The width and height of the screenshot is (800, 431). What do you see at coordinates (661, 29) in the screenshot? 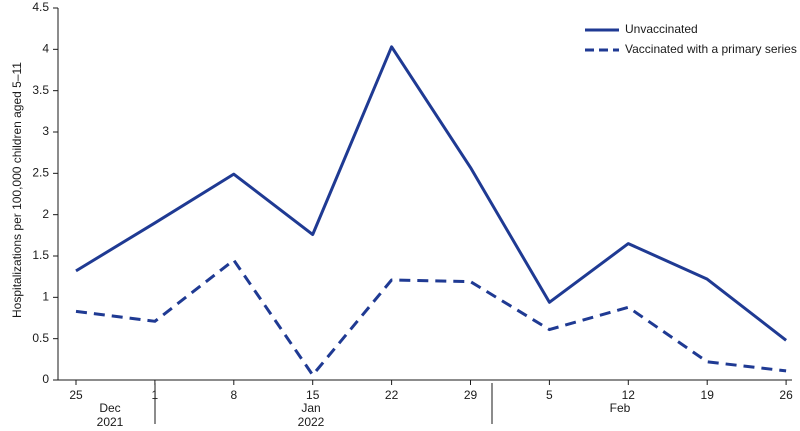
I see `legend-label: Unvaccinated` at bounding box center [661, 29].